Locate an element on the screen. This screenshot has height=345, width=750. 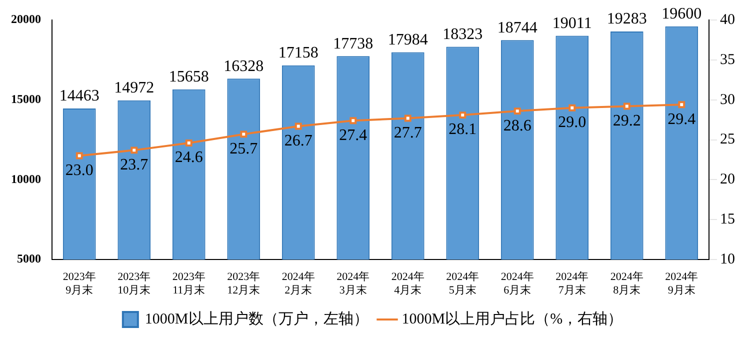
x-tick-label: 2023年12月末 is located at coordinates (243, 283).